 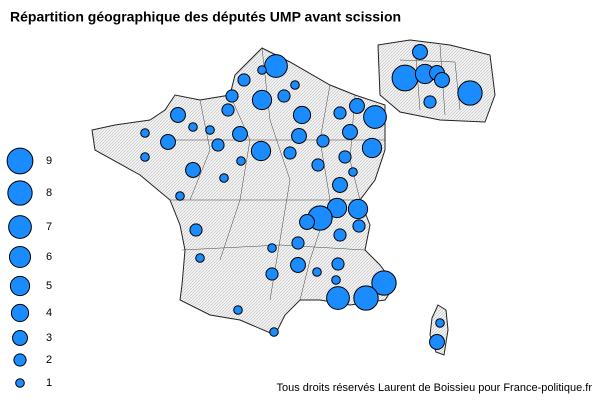 I want to click on legend-label: 4, so click(x=49, y=313).